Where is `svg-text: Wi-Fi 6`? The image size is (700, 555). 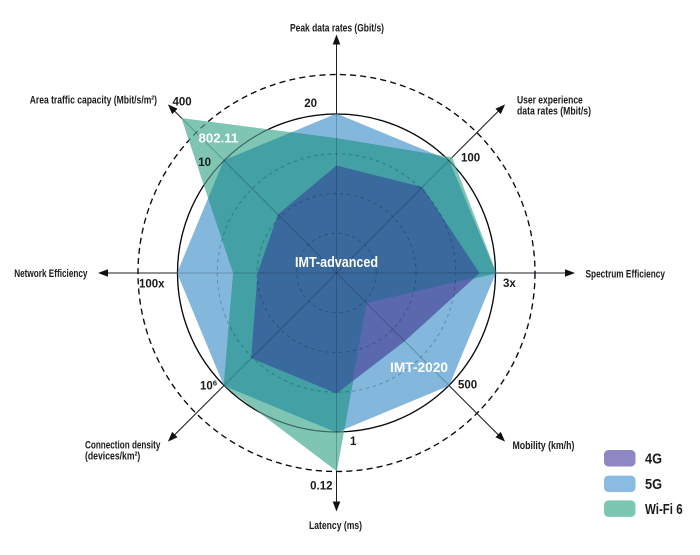 svg-text: Wi-Fi 6 is located at coordinates (664, 509).